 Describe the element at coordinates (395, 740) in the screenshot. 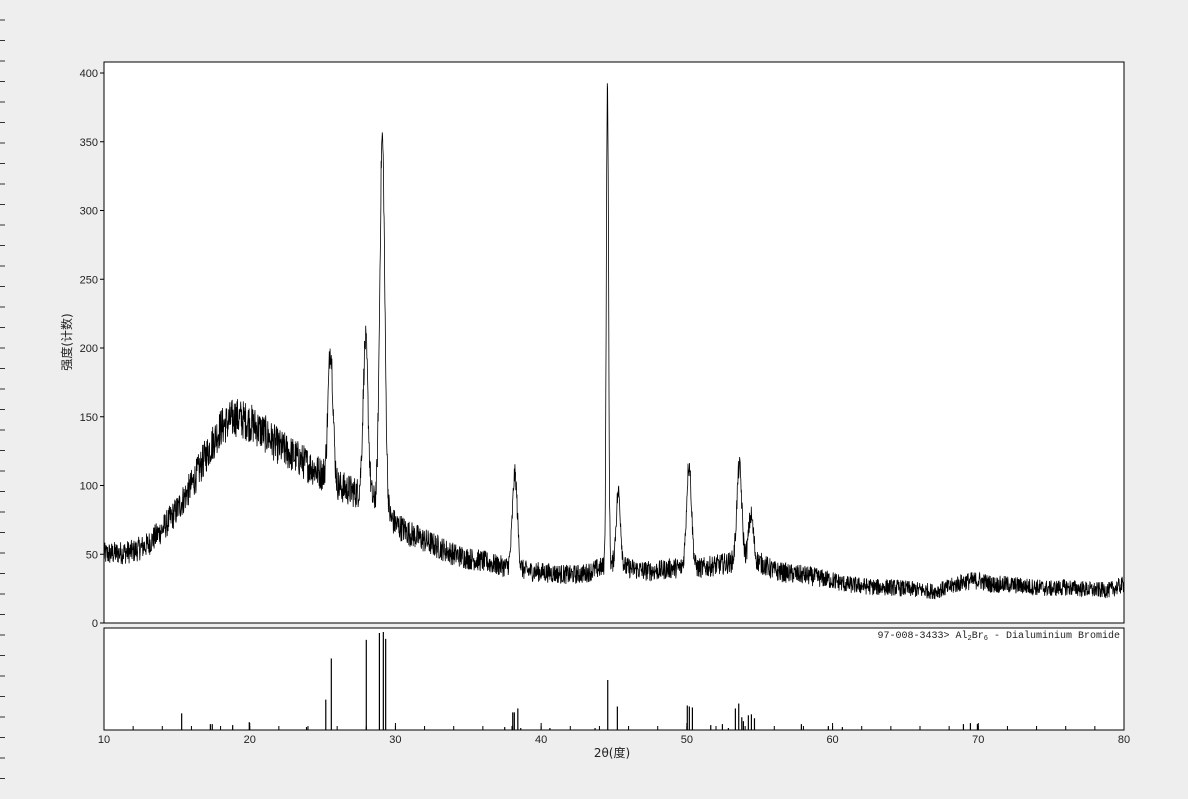

I see `x-tick-label: 30` at that location.